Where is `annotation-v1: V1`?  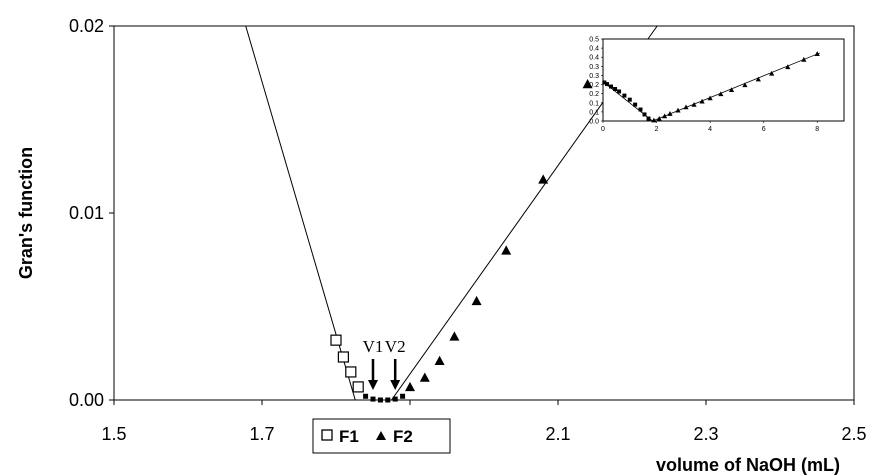
annotation-v1: V1 is located at coordinates (373, 346).